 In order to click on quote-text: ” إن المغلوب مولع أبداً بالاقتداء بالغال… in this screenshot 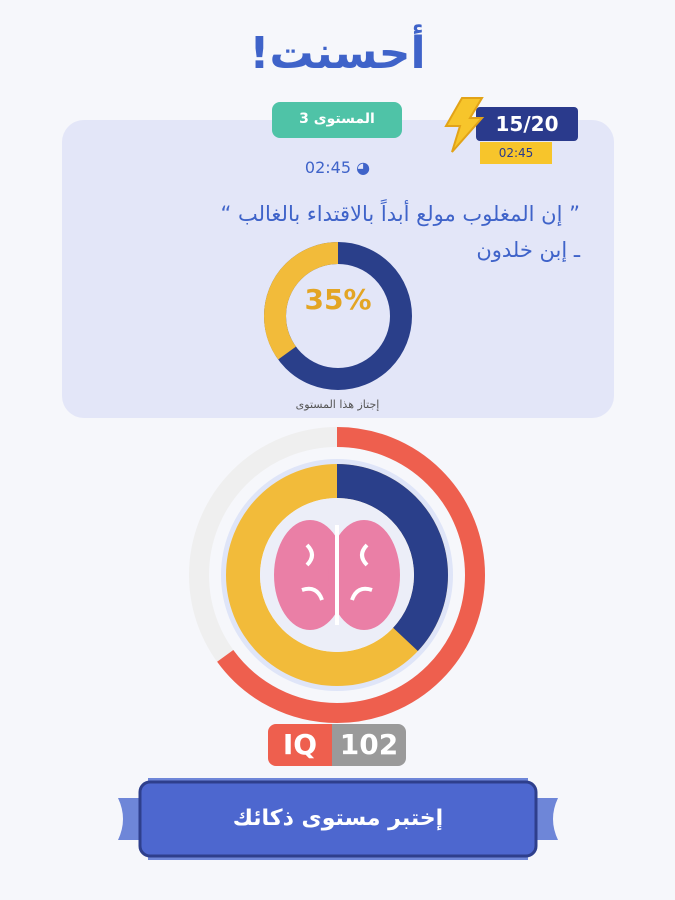, I will do `click(400, 214)`.